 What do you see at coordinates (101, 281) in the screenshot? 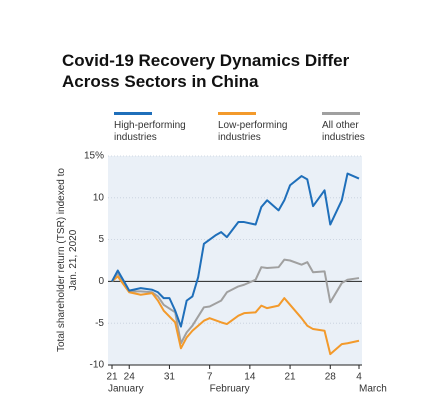
I see `y-tick-label: 0` at bounding box center [101, 281].